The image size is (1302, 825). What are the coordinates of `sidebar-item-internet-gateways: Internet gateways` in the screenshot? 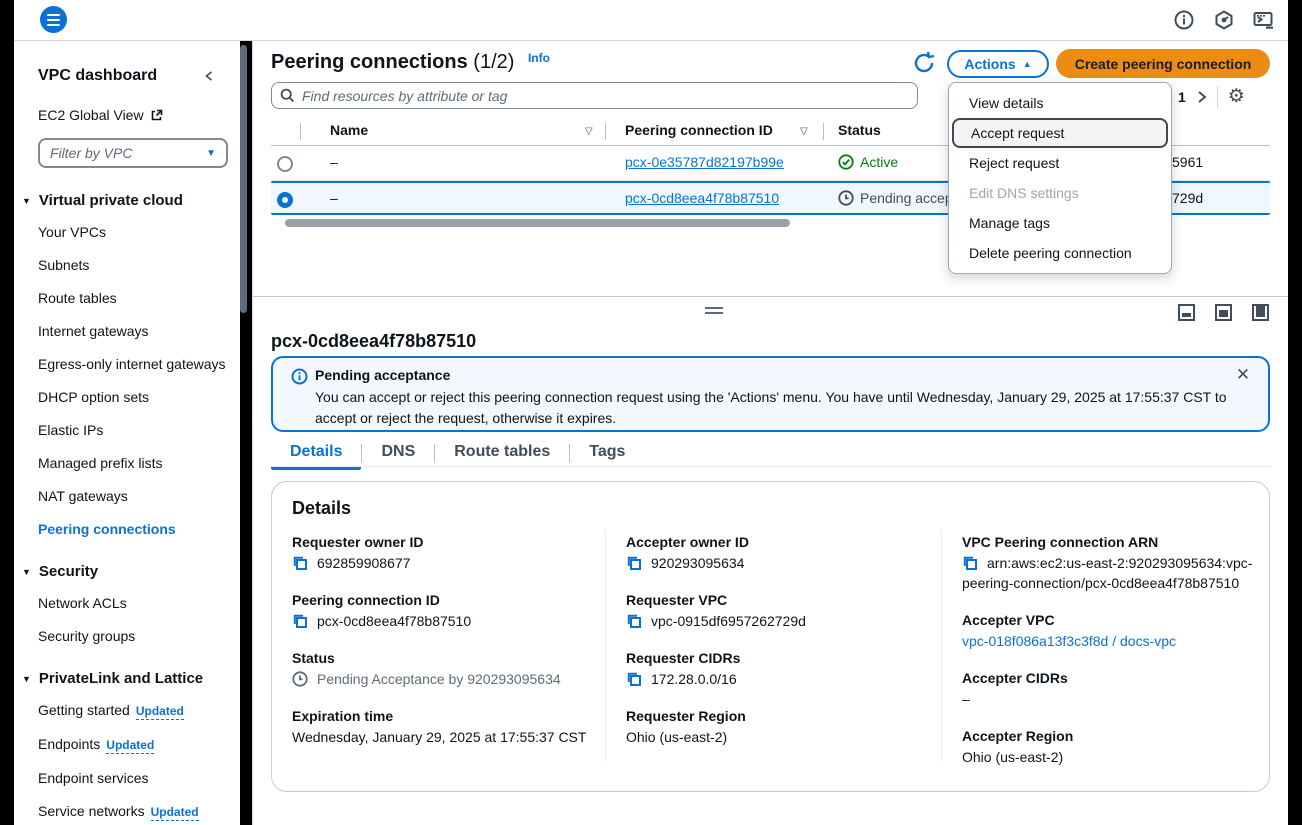 It's located at (93, 331).